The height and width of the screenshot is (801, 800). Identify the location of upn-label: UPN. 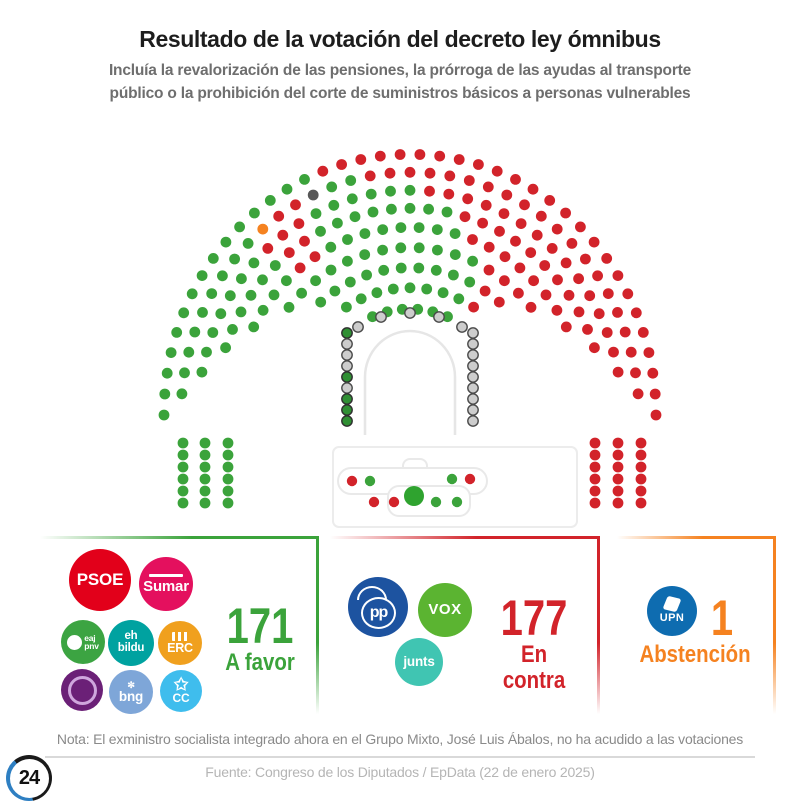
(672, 618).